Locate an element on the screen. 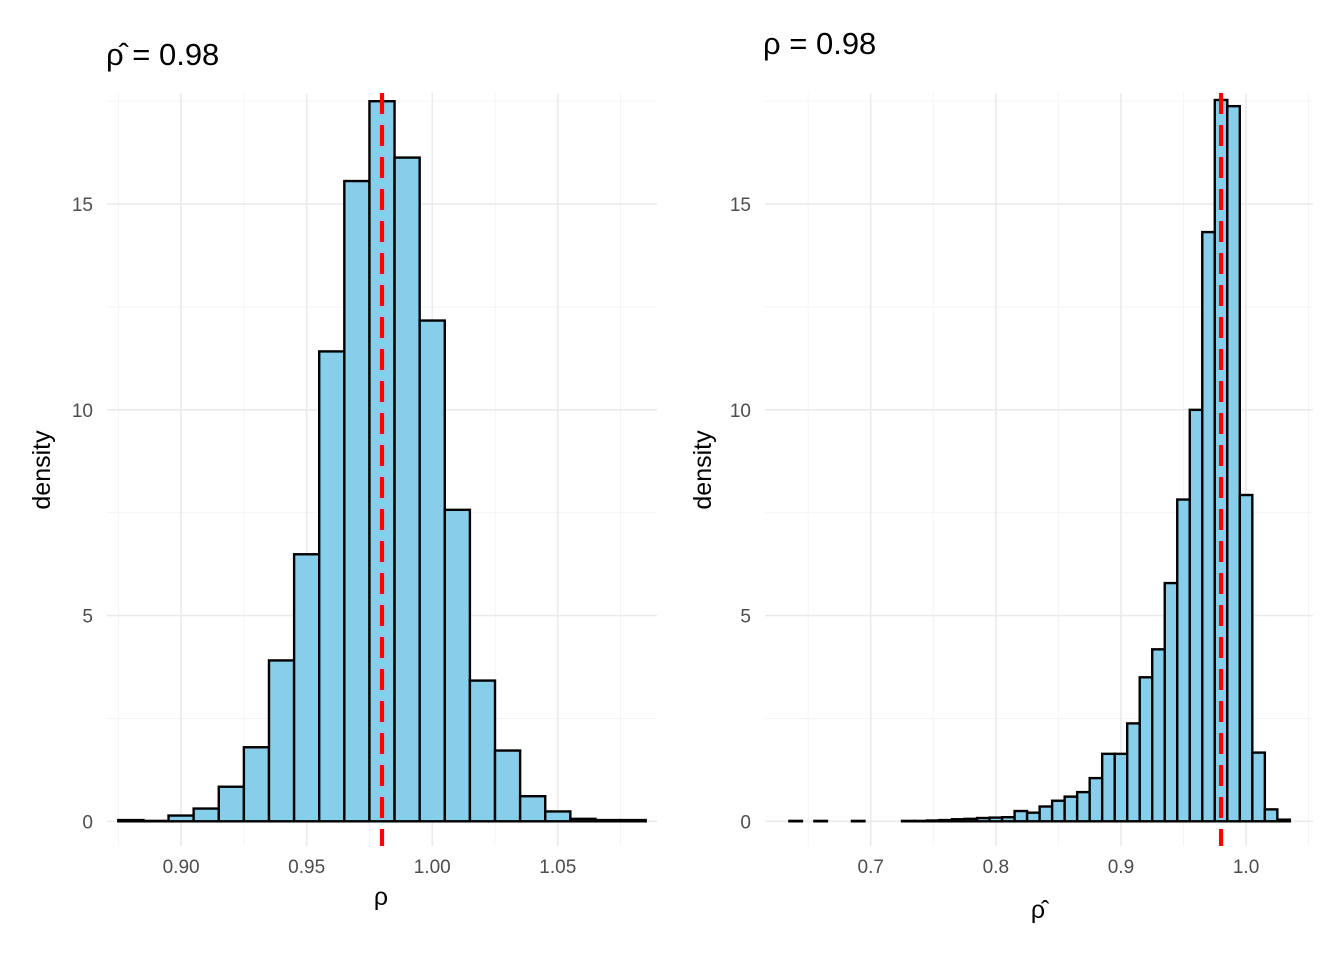  x-axis-title-right: ρ̂ is located at coordinates (1040, 910).